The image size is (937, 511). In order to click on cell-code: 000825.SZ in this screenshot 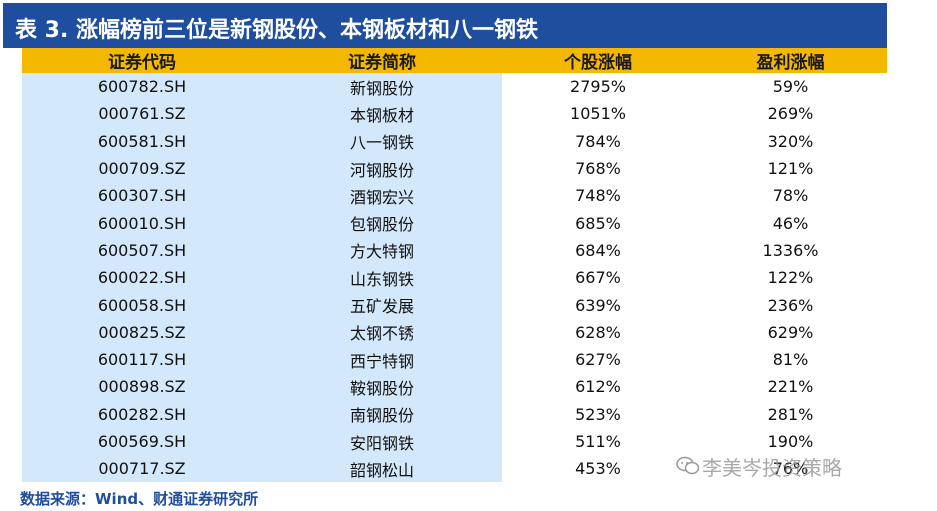, I will do `click(142, 332)`.